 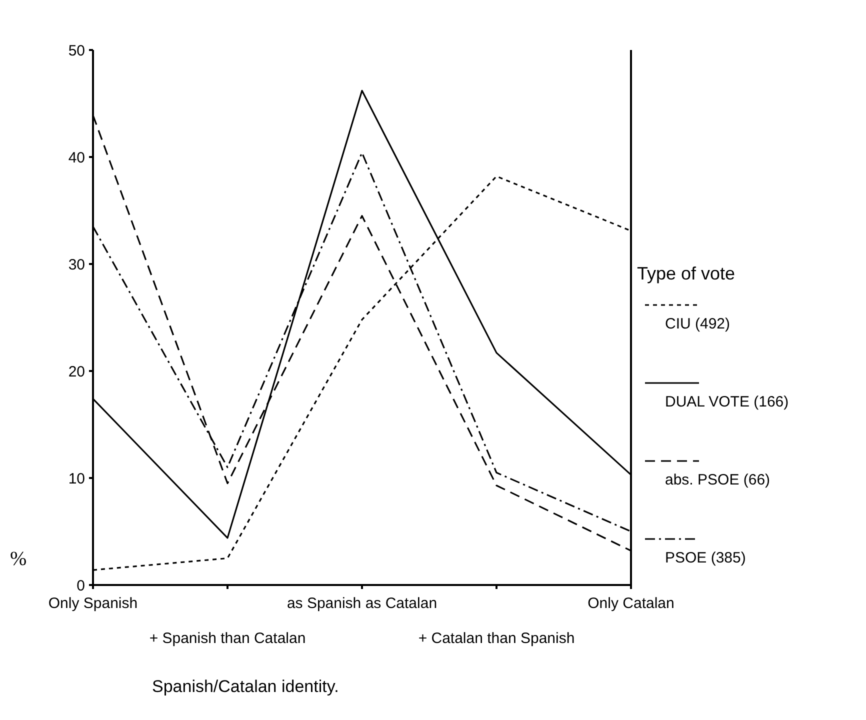 What do you see at coordinates (631, 603) in the screenshot?
I see `x-tick-label: Only Catalan` at bounding box center [631, 603].